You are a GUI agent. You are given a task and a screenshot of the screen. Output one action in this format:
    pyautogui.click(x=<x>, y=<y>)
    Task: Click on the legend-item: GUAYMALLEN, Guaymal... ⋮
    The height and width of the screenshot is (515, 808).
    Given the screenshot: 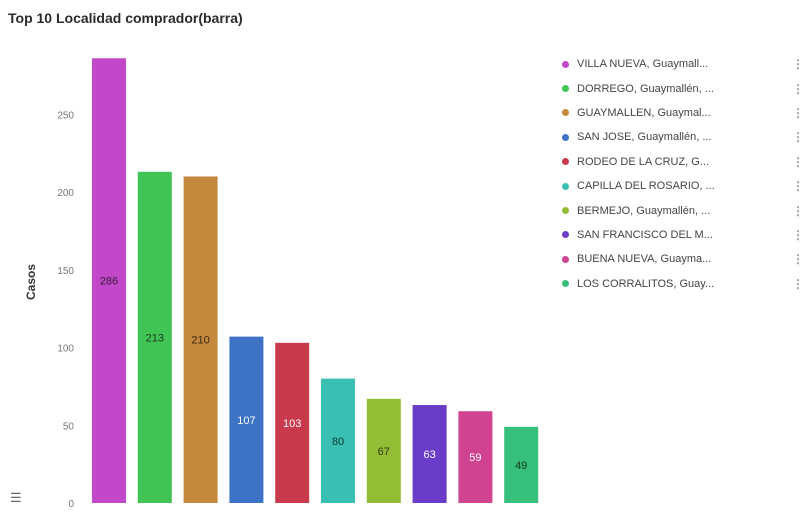 What is the action you would take?
    pyautogui.click(x=677, y=113)
    